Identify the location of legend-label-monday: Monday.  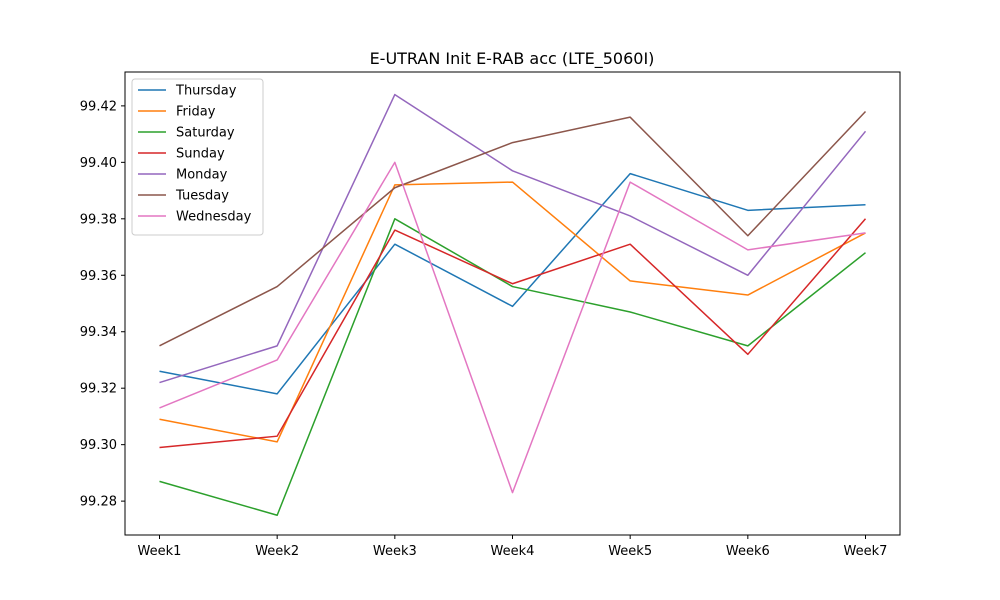
(202, 175).